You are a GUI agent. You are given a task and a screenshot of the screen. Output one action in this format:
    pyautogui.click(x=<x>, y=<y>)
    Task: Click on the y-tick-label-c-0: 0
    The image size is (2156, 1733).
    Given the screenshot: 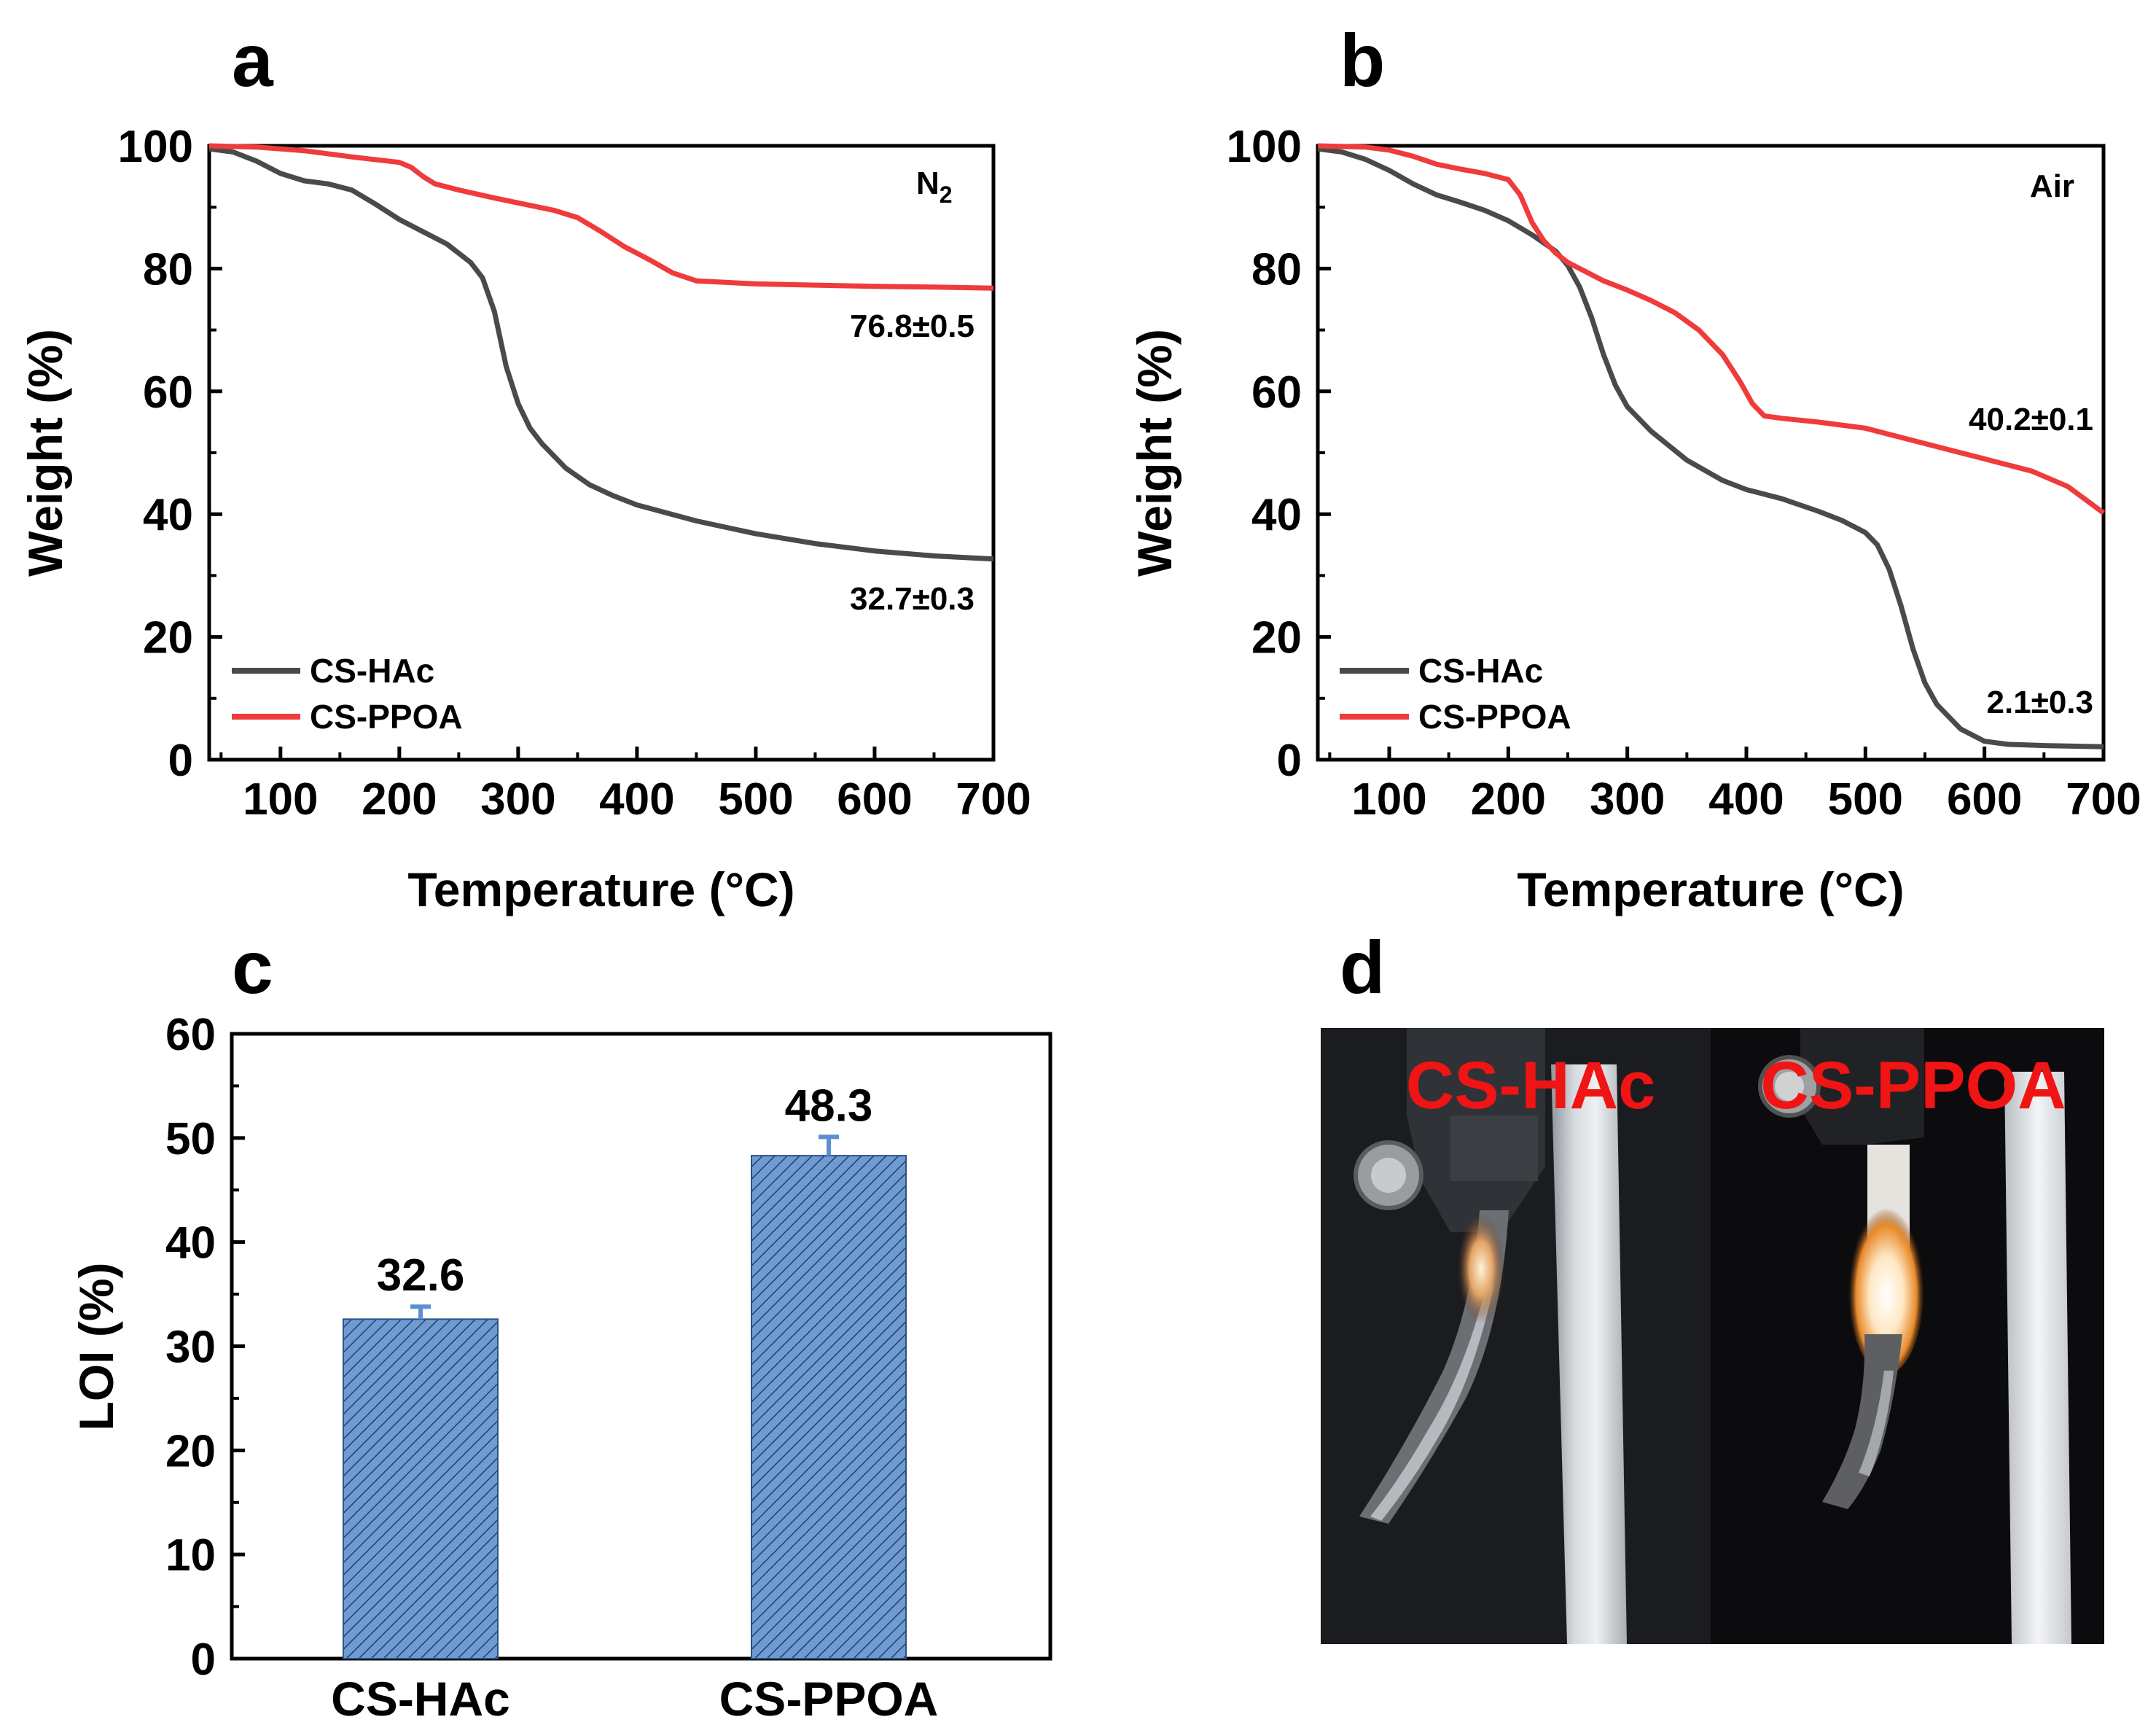 What is the action you would take?
    pyautogui.click(x=203, y=1660)
    